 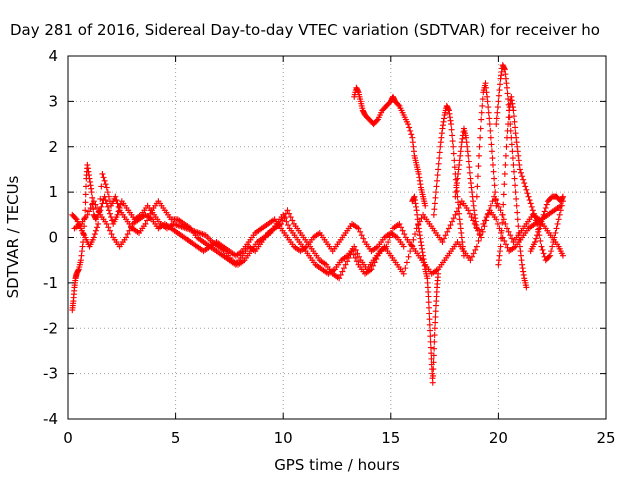 What do you see at coordinates (337, 465) in the screenshot?
I see `x-axis-label: GPS time / hours` at bounding box center [337, 465].